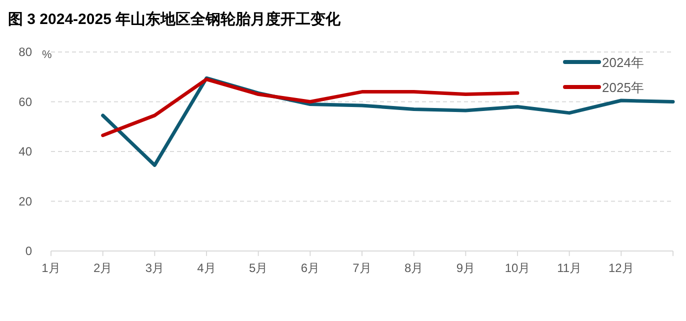 The height and width of the screenshot is (321, 686). What do you see at coordinates (25, 201) in the screenshot?
I see `y-tick-label: 20` at bounding box center [25, 201].